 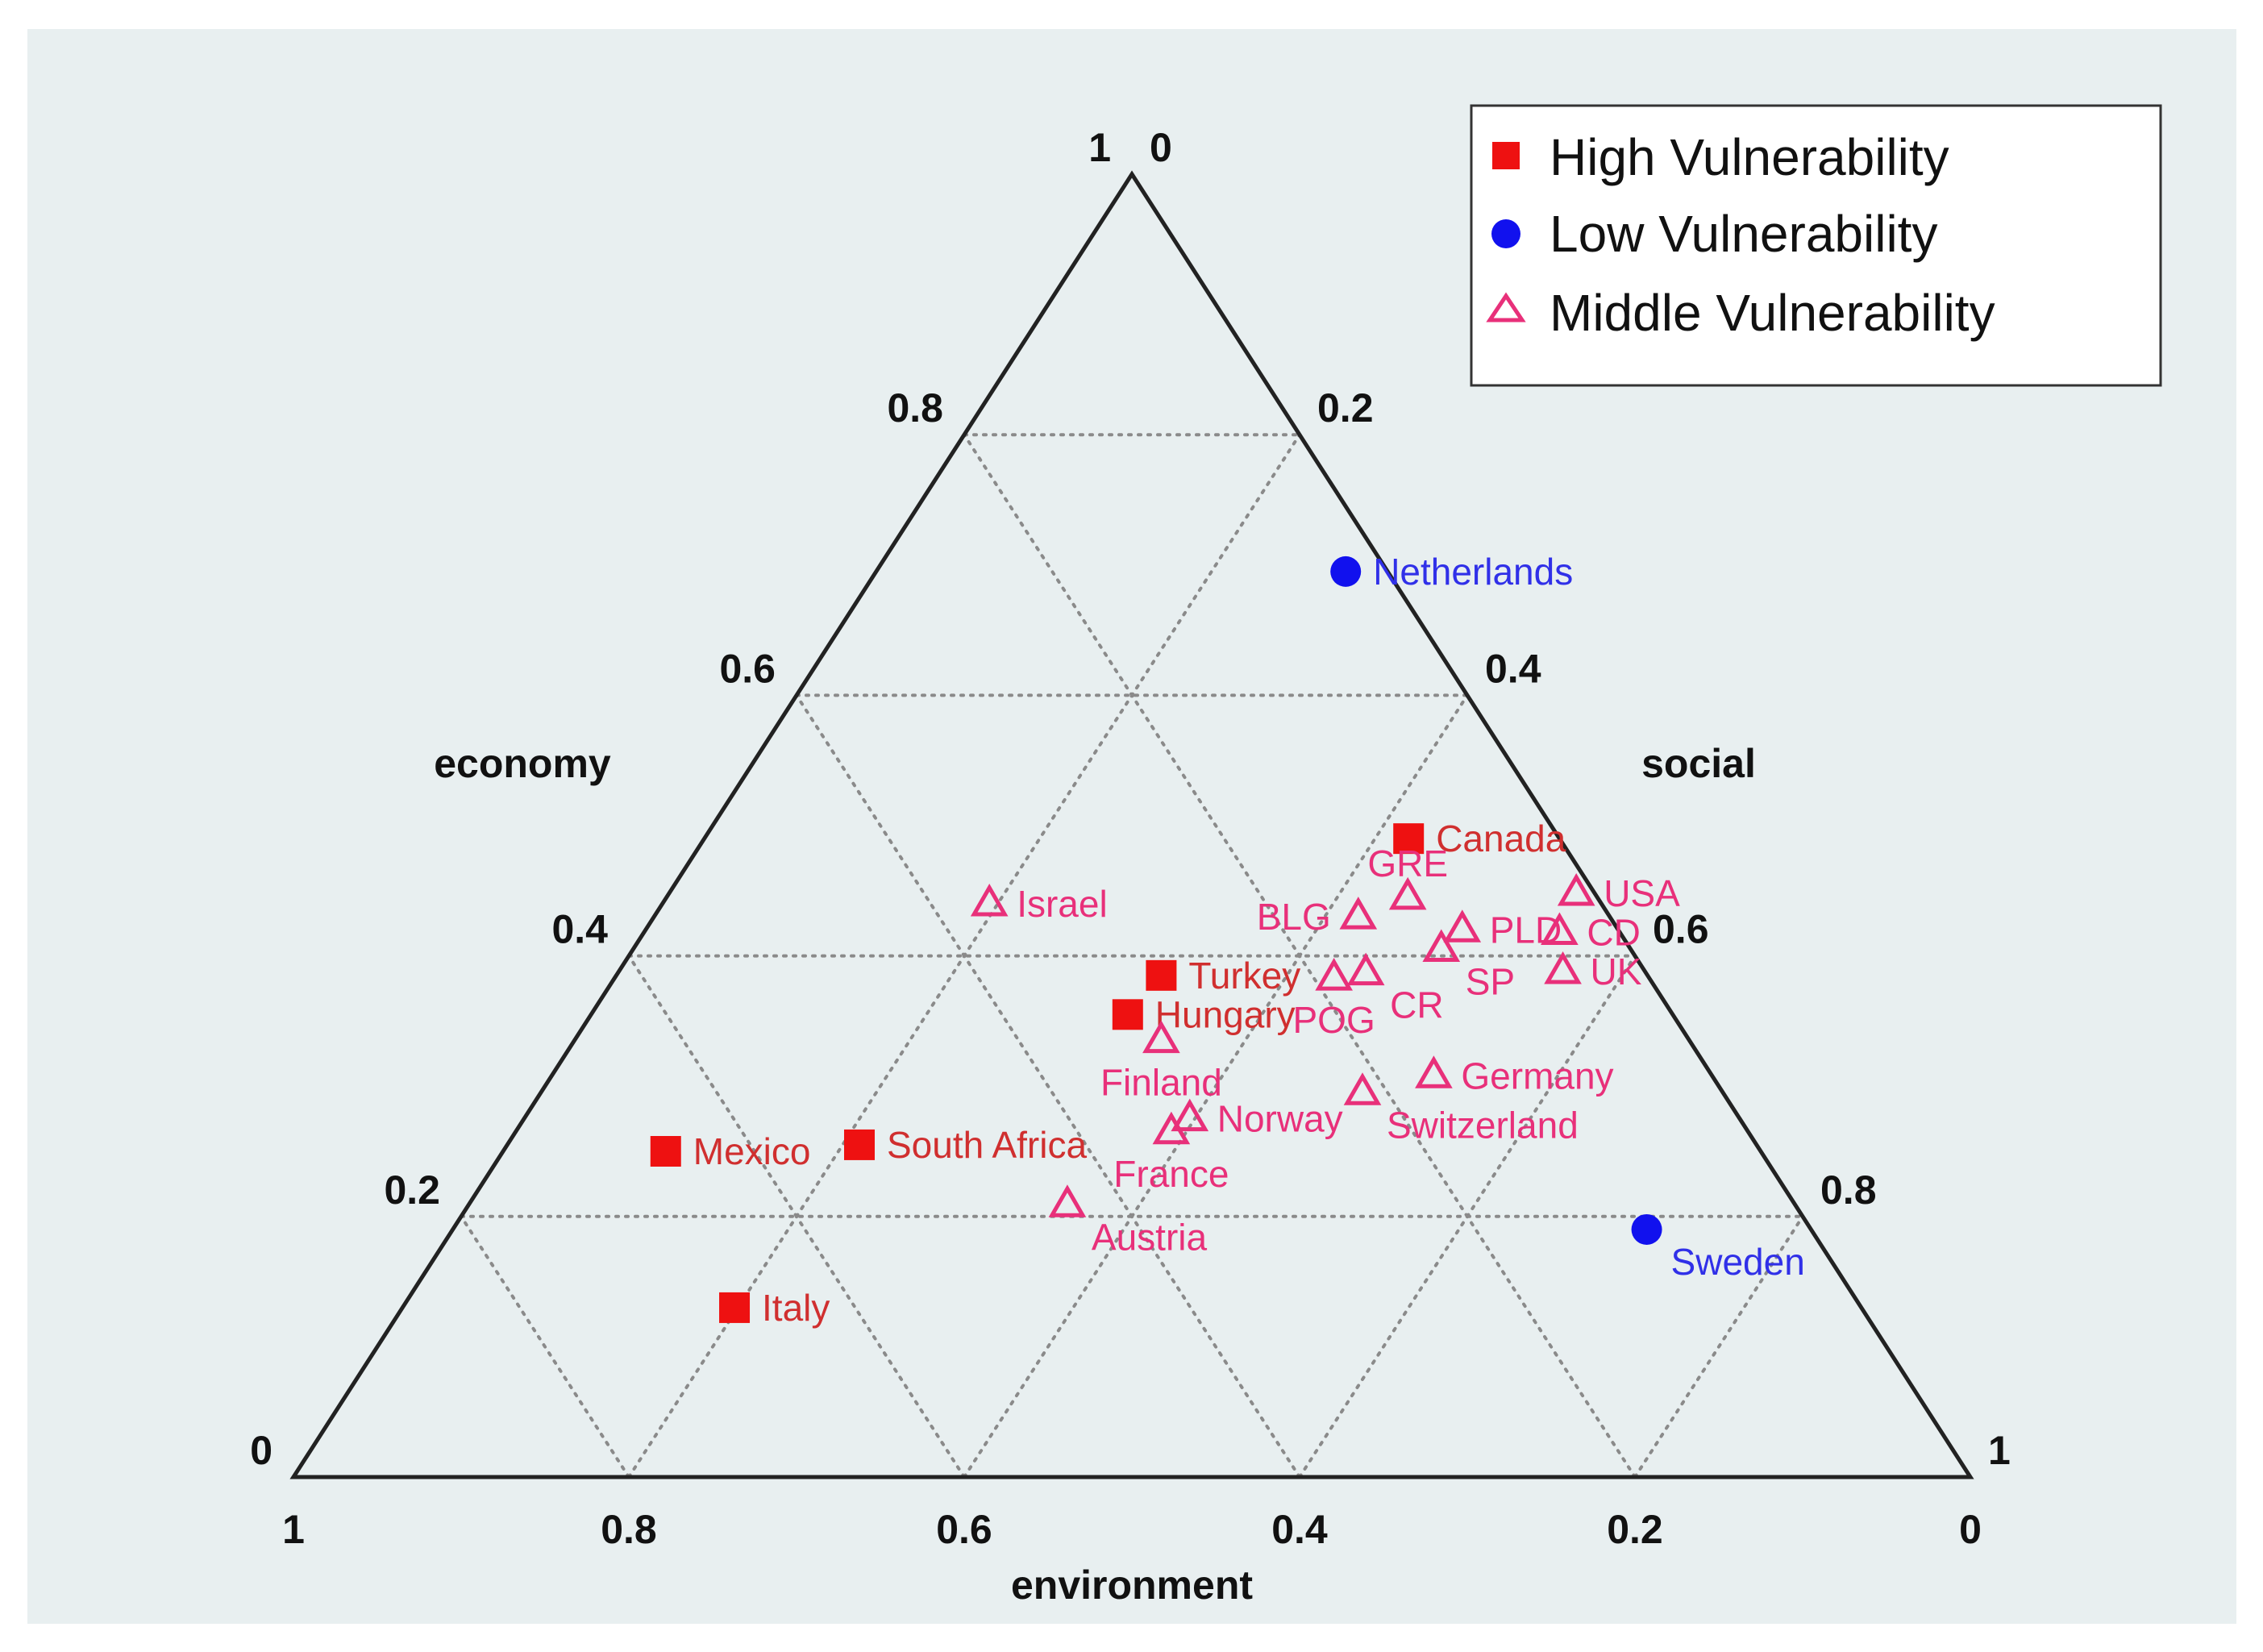 I want to click on point-label-sweden: Sweden, so click(x=1738, y=1262).